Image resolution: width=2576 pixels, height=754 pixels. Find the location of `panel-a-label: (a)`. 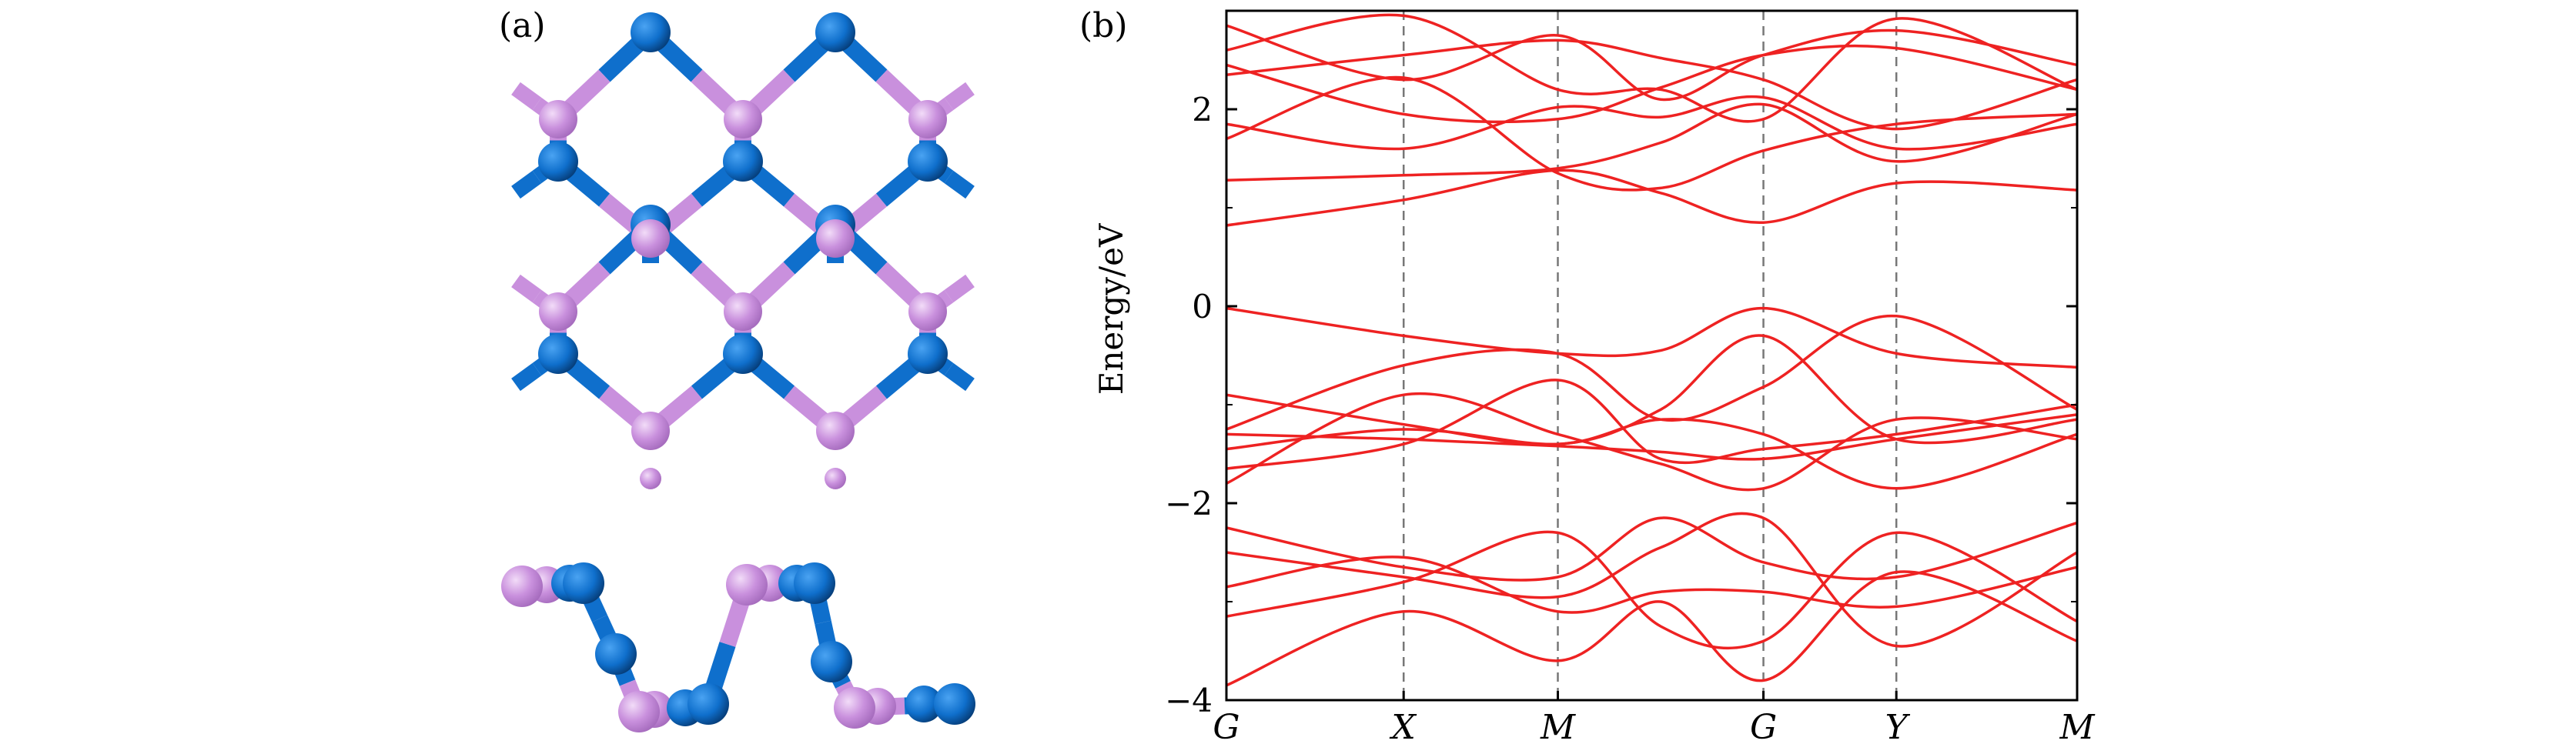

panel-a-label: (a) is located at coordinates (522, 25).